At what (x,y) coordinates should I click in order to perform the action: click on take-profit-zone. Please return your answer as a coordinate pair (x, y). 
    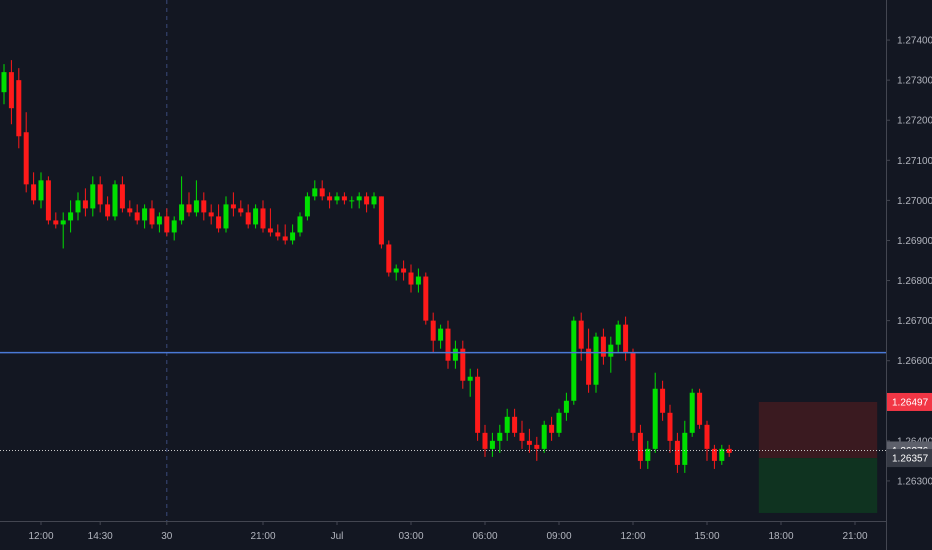
    Looking at the image, I should click on (818, 485).